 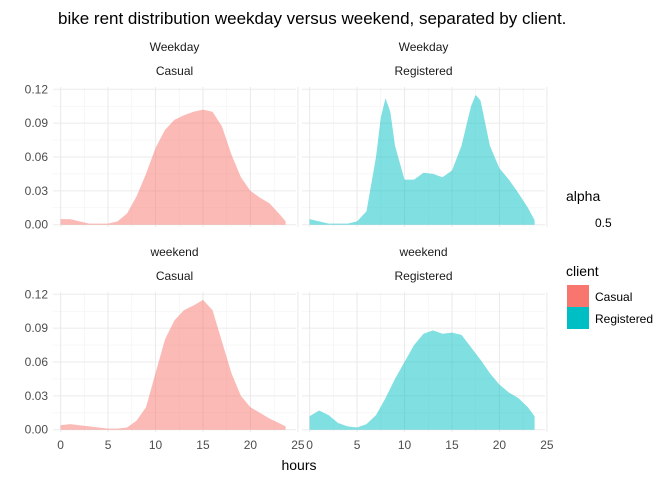 What do you see at coordinates (422, 159) in the screenshot?
I see `density-area-weekday-registered` at bounding box center [422, 159].